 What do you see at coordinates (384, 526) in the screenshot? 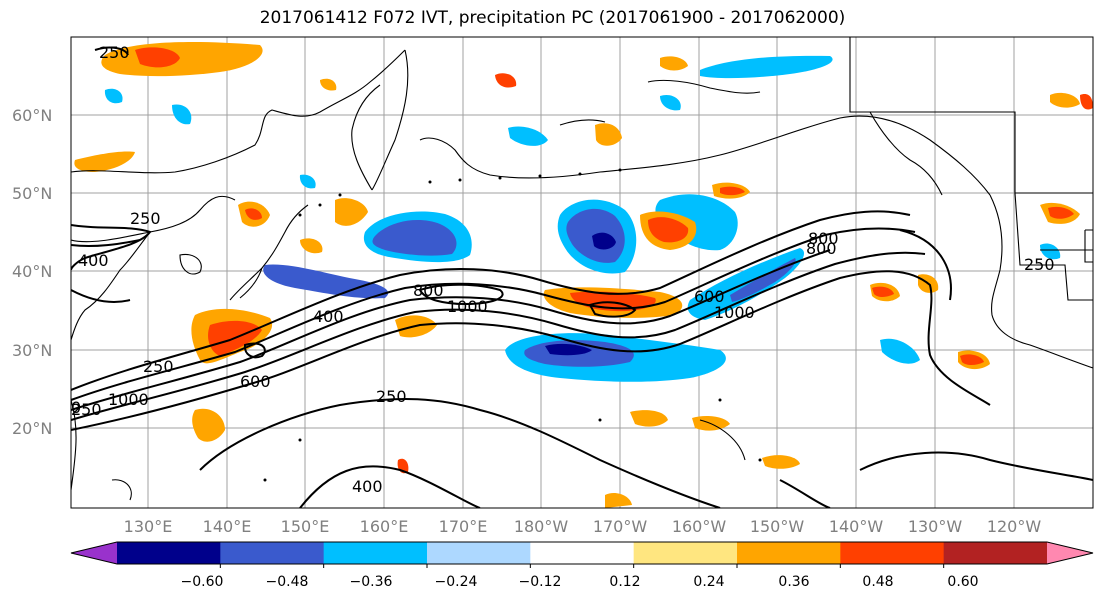
I see `lon-label: 160°E` at bounding box center [384, 526].